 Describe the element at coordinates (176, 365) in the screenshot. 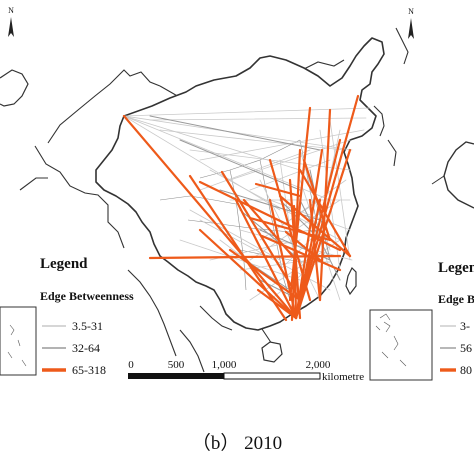

I see `scale-tick-500: 500` at that location.